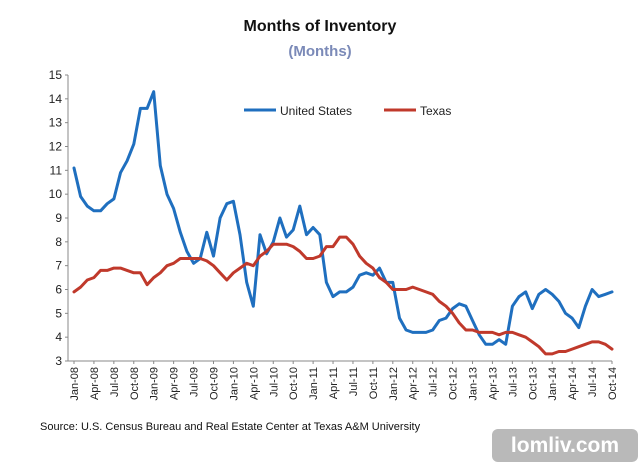 This screenshot has height=464, width=640. I want to click on x-tick-label: Apr-13, so click(493, 383).